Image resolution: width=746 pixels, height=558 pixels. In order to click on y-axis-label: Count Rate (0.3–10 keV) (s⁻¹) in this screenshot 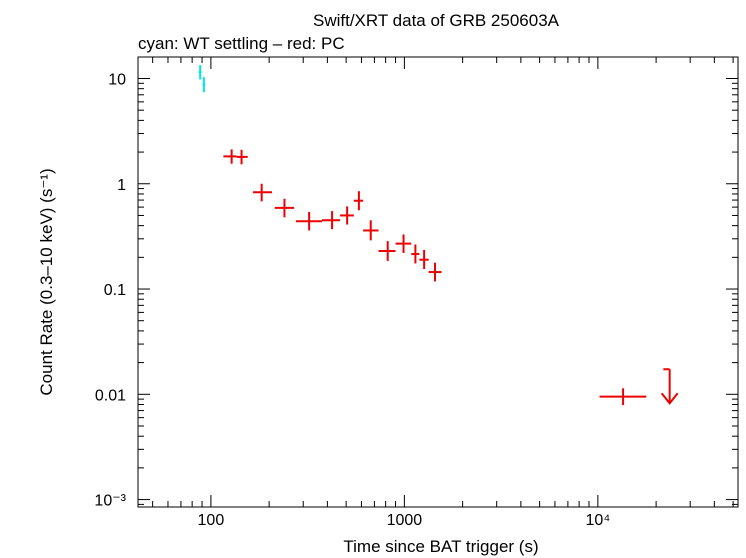, I will do `click(46, 281)`.